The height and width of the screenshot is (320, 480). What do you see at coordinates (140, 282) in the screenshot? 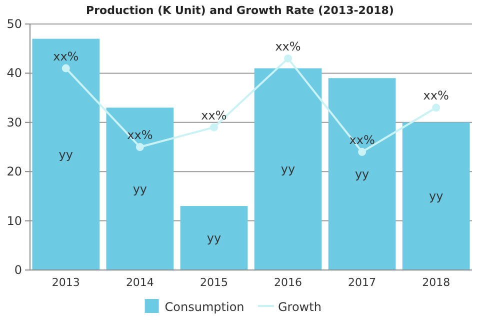
I see `x-tick-label: 2014` at bounding box center [140, 282].